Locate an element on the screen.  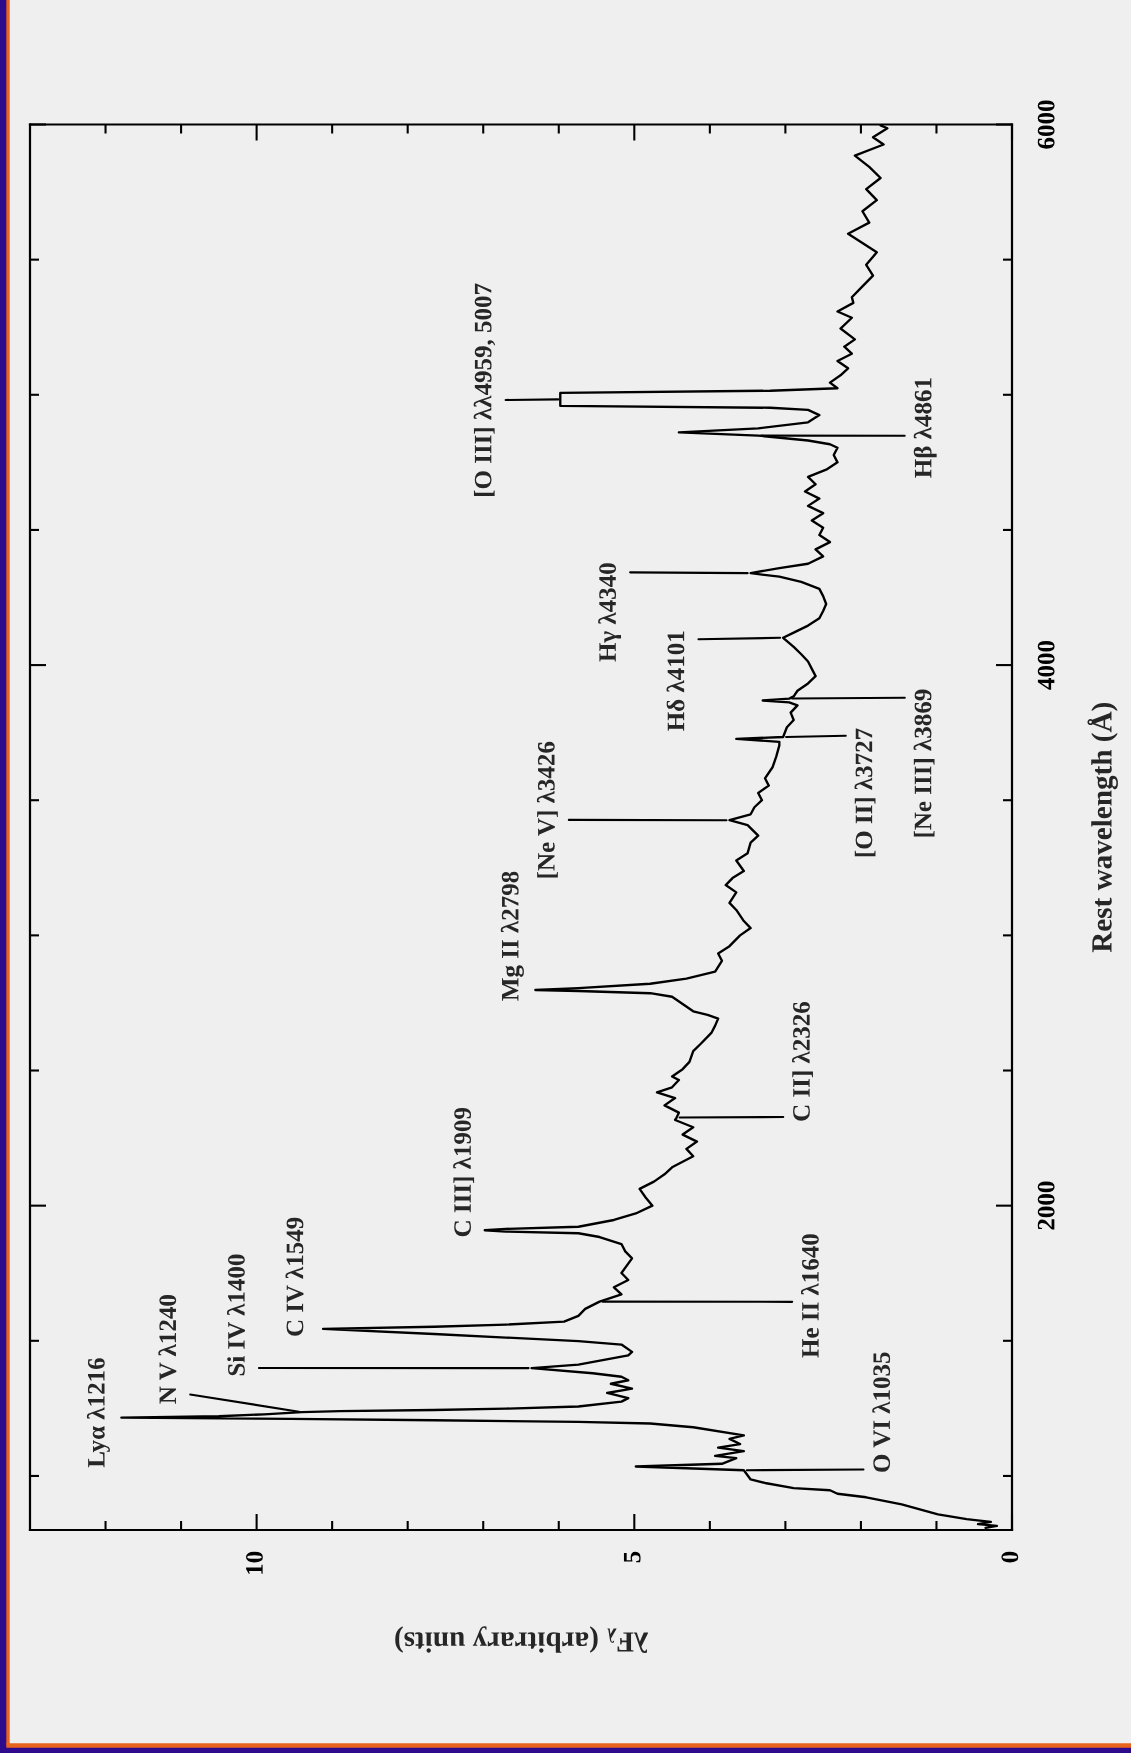
annotation: N V λ1240 is located at coordinates (167, 1349).